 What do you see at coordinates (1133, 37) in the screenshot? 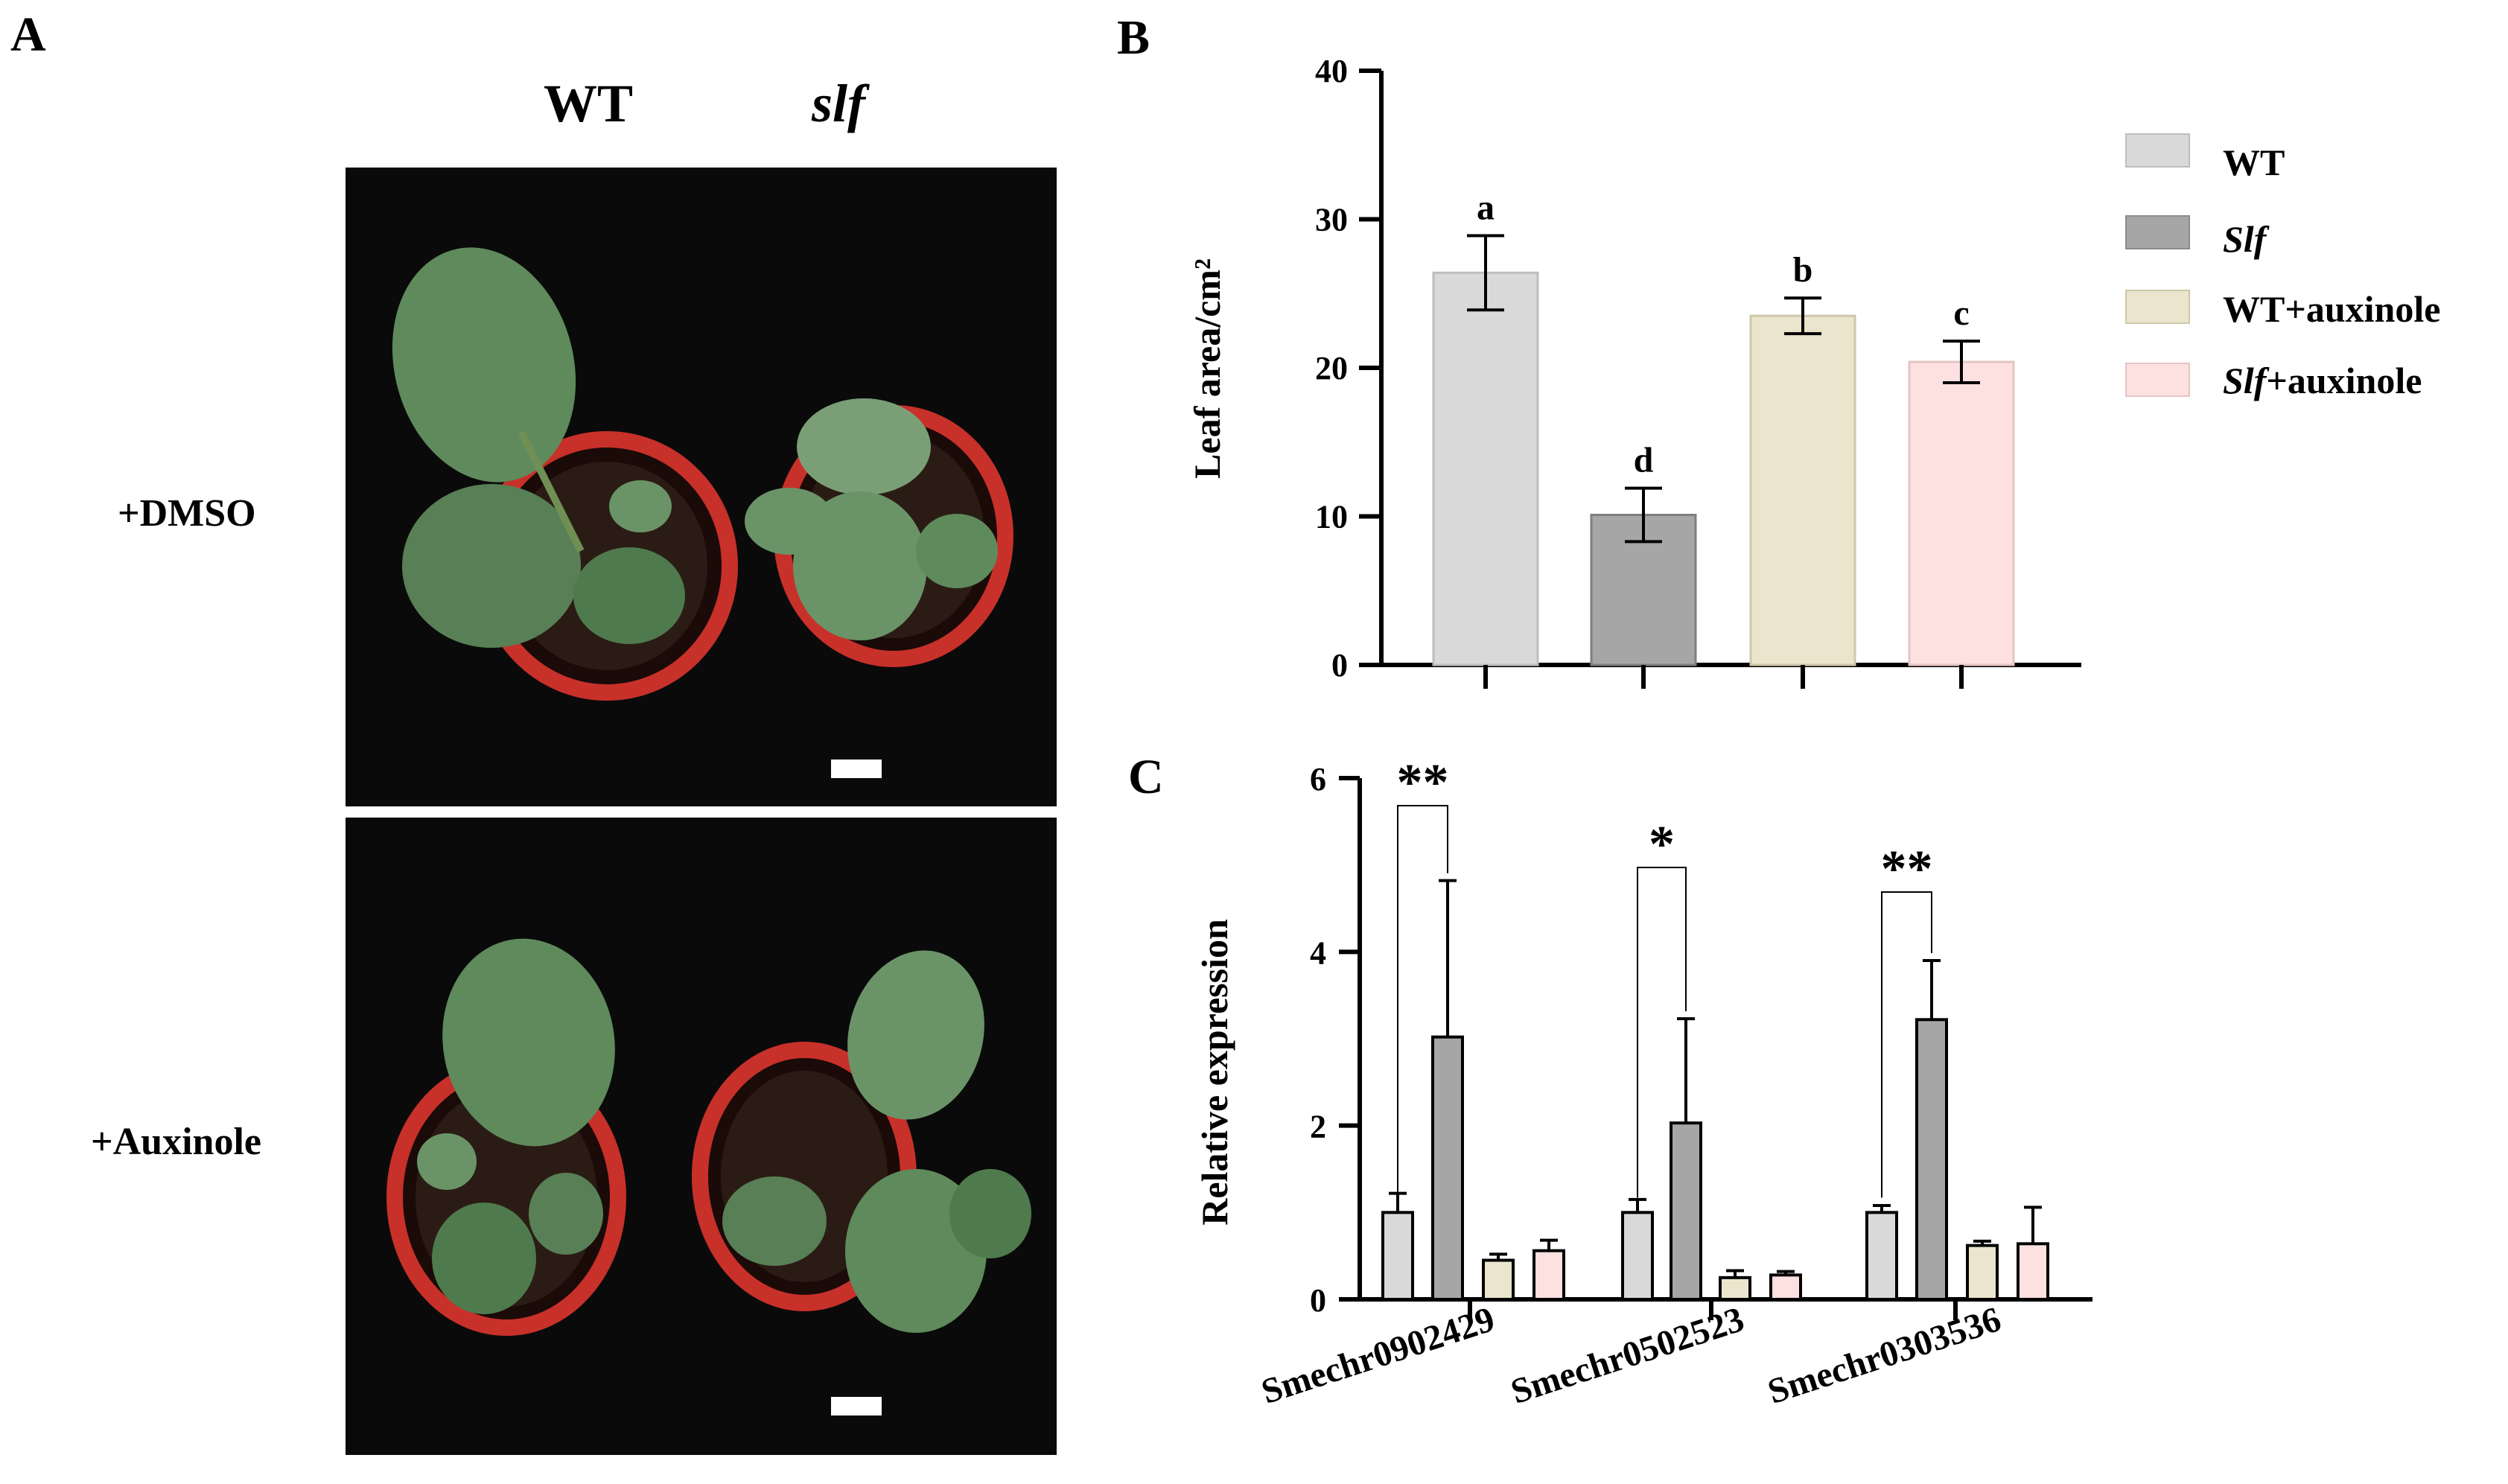
I see `panel-b-letter: B` at bounding box center [1133, 37].